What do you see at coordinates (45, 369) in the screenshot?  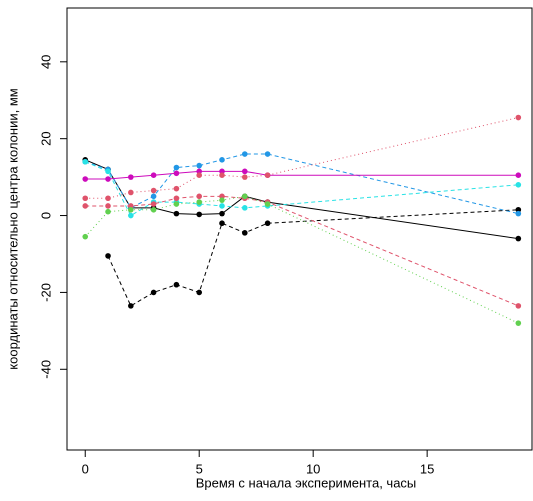 I see `y-tick-label: -40` at bounding box center [45, 369].